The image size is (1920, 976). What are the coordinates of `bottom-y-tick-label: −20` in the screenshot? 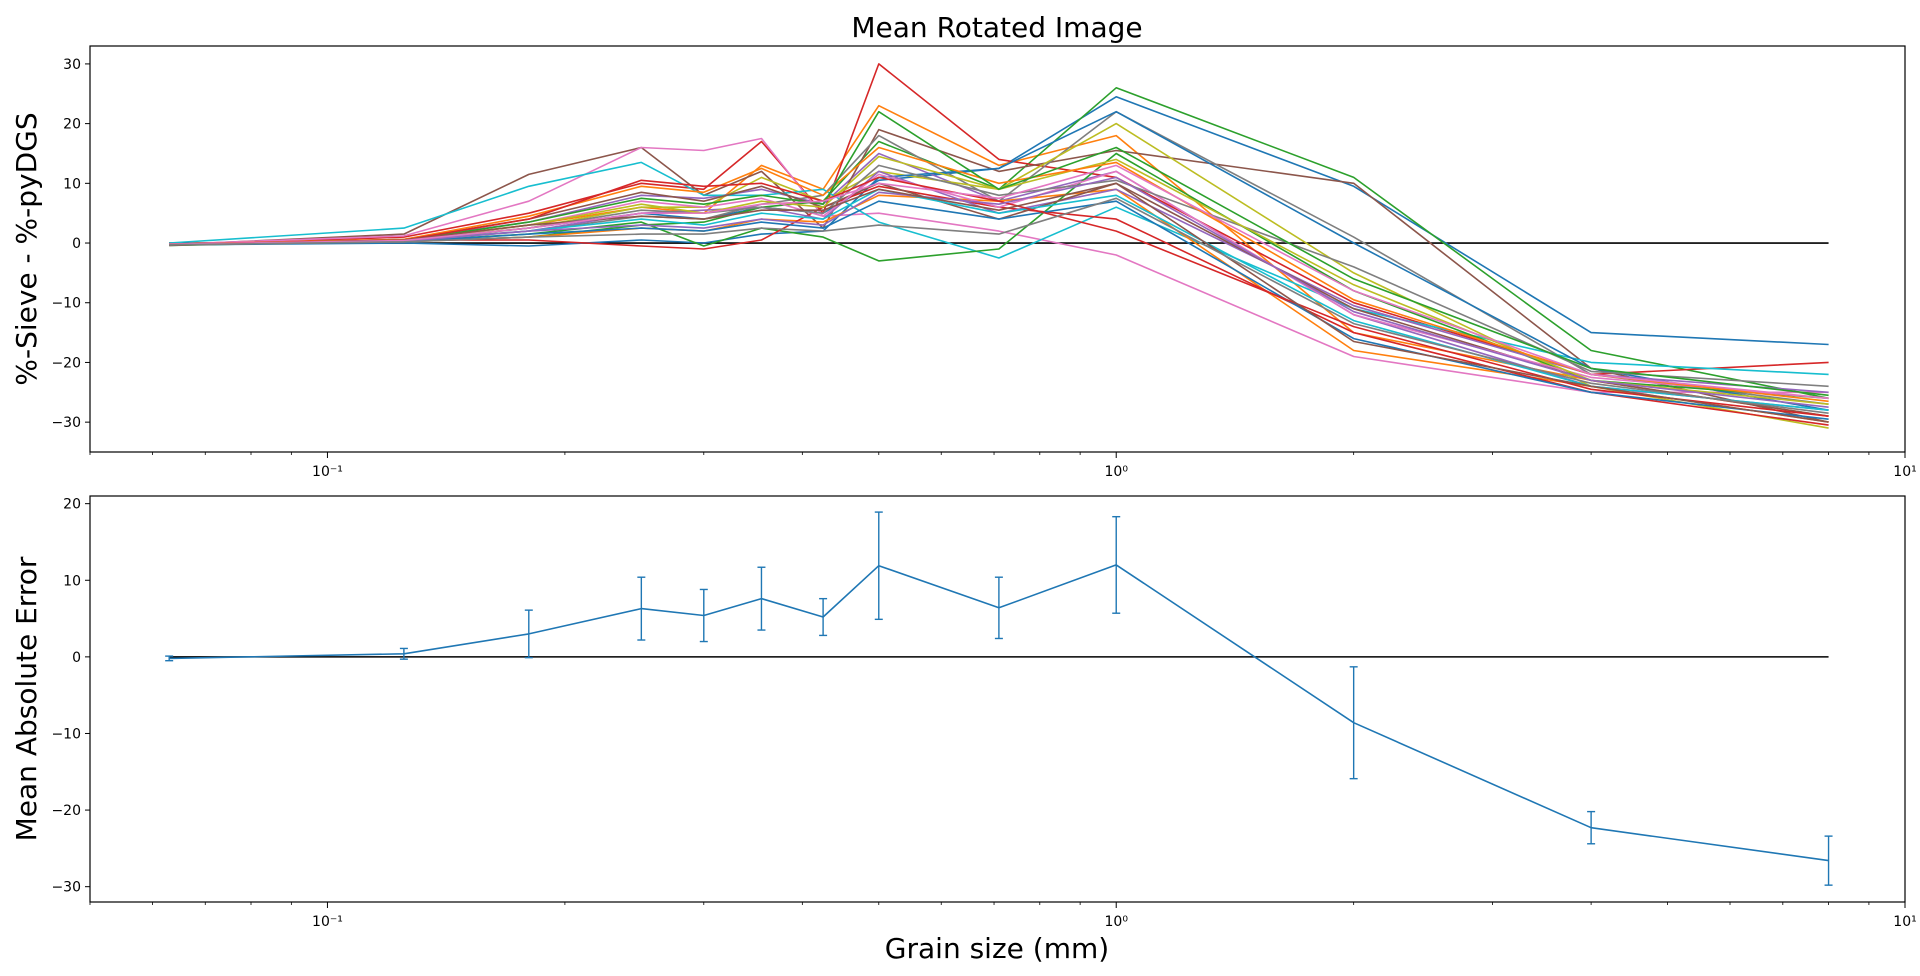 It's located at (66, 811).